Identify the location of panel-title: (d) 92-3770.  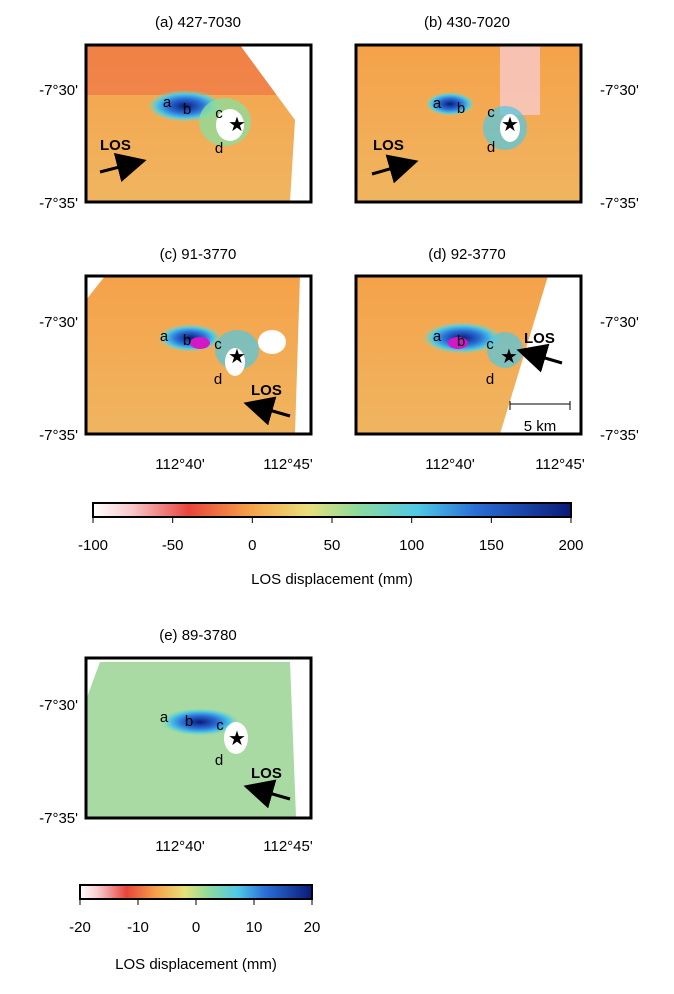
(467, 254).